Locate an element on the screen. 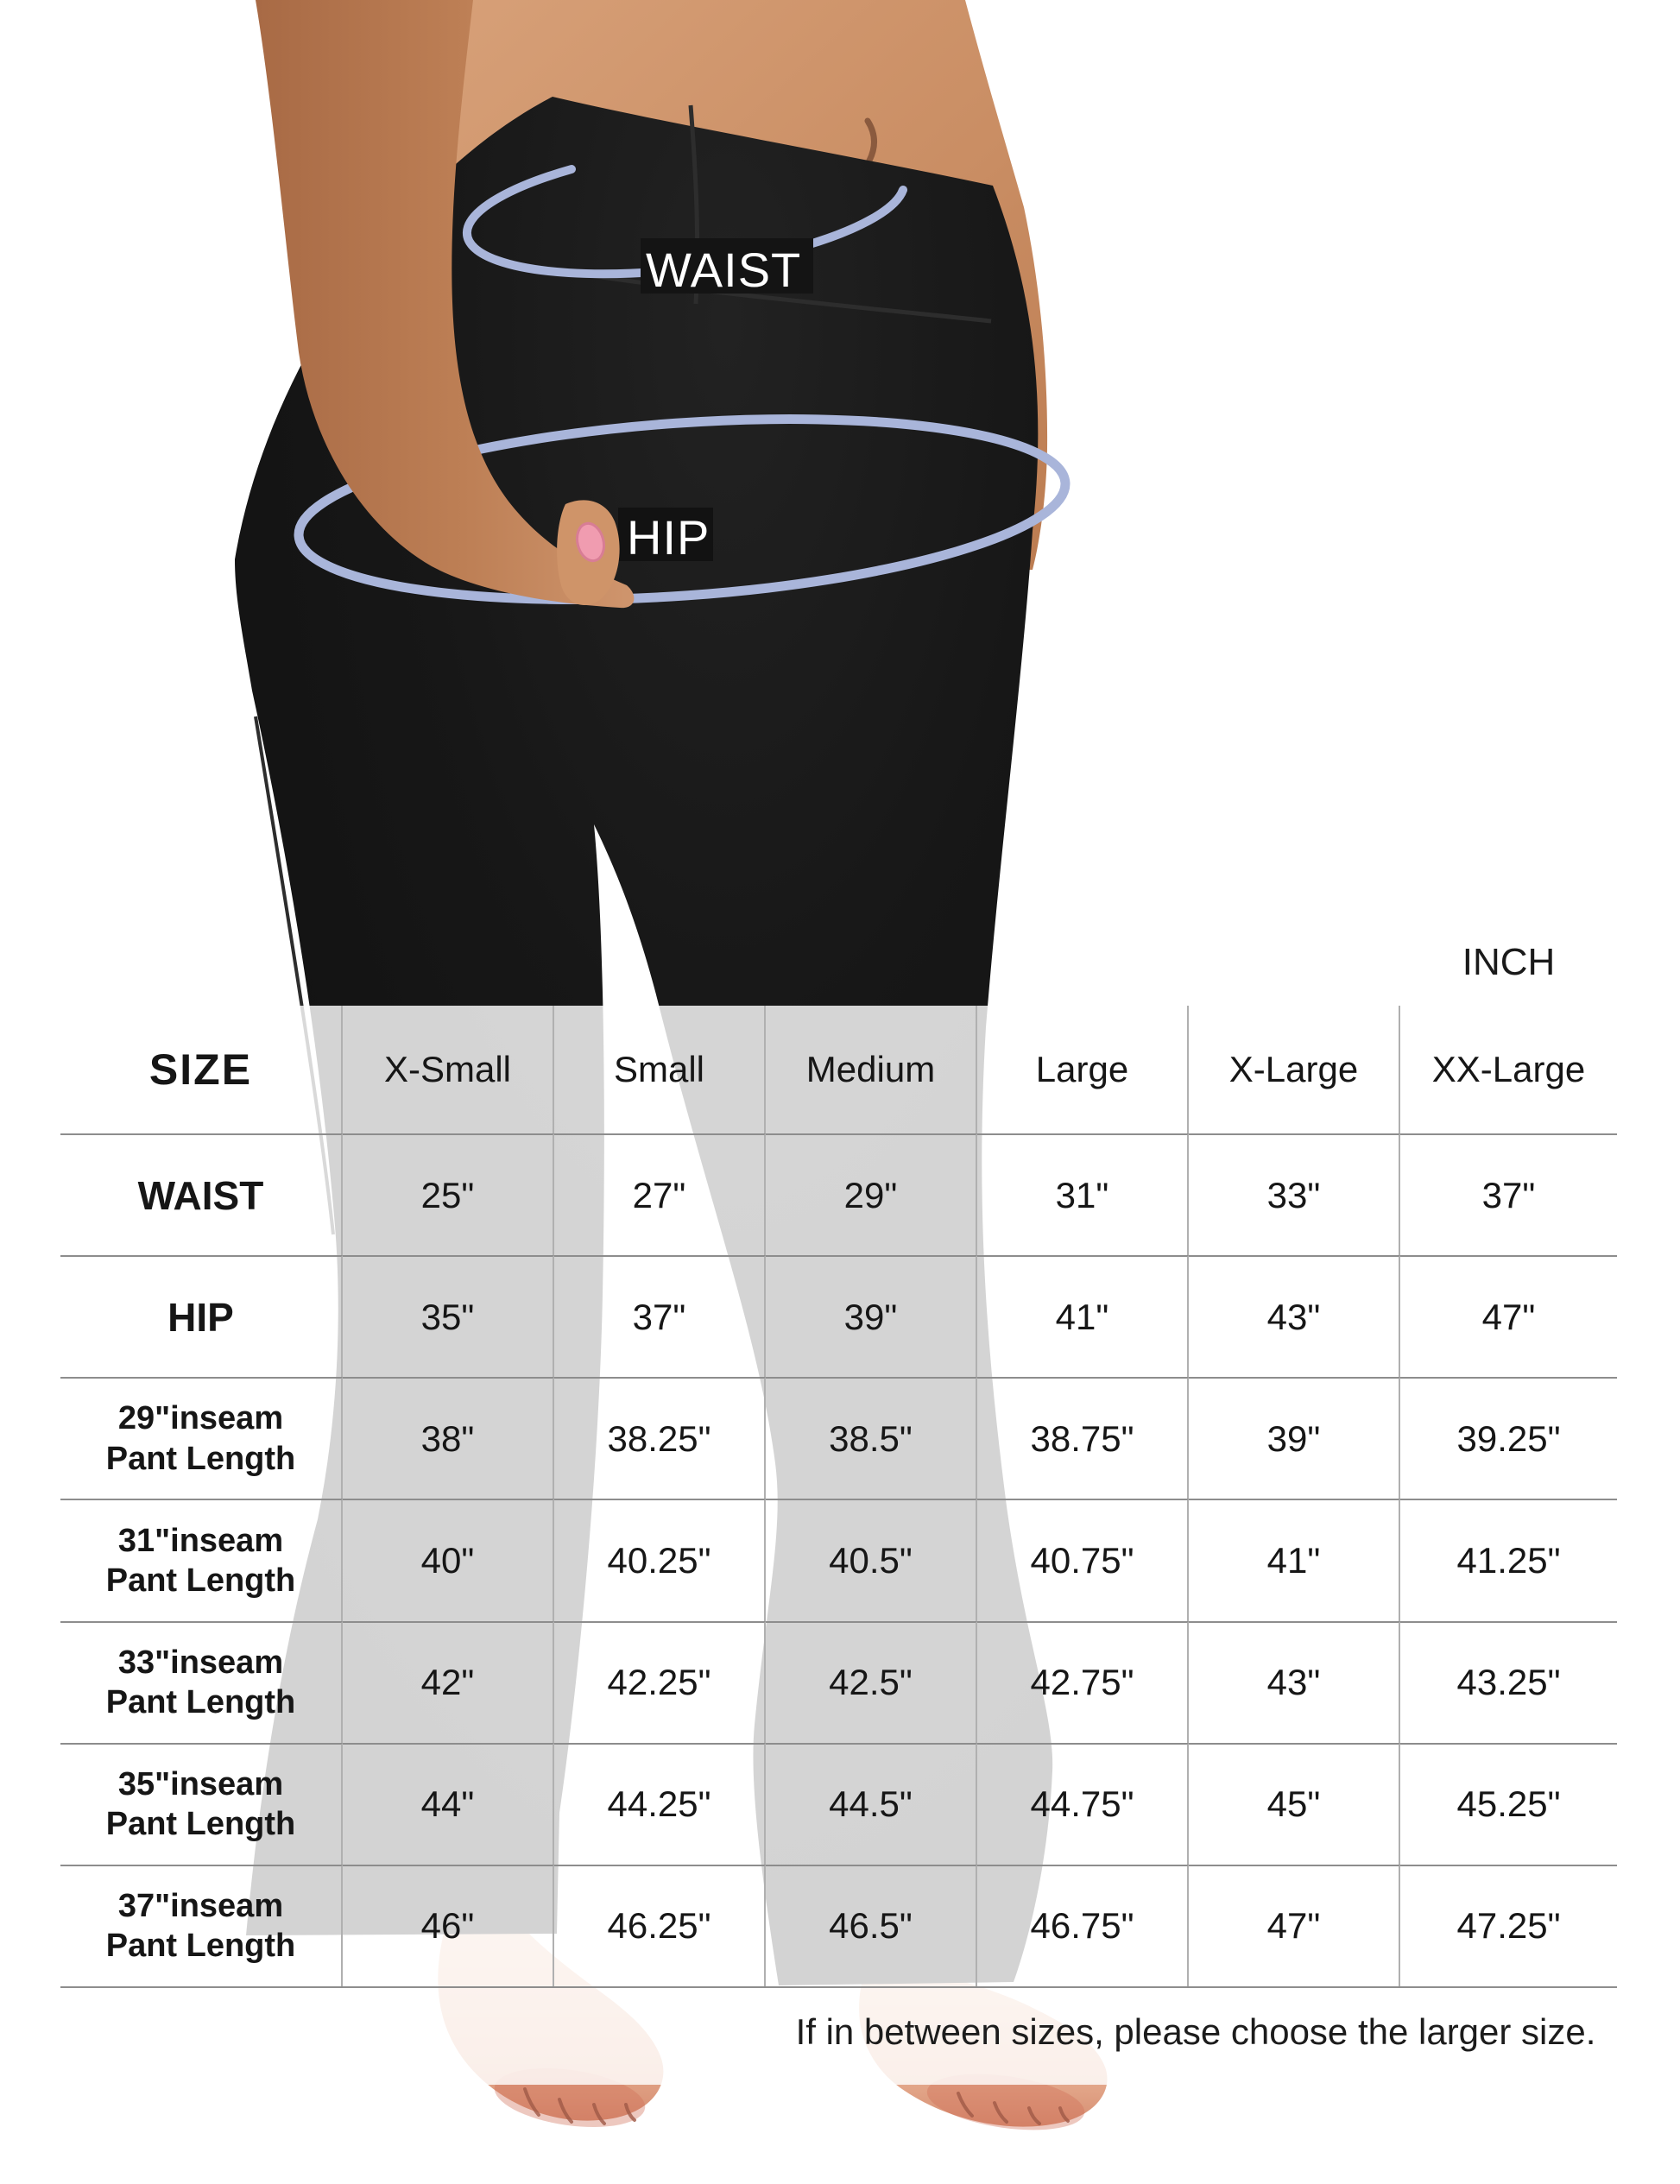 Image resolution: width=1680 pixels, height=2184 pixels. row-label: 29"inseam Pant Length is located at coordinates (202, 1438).